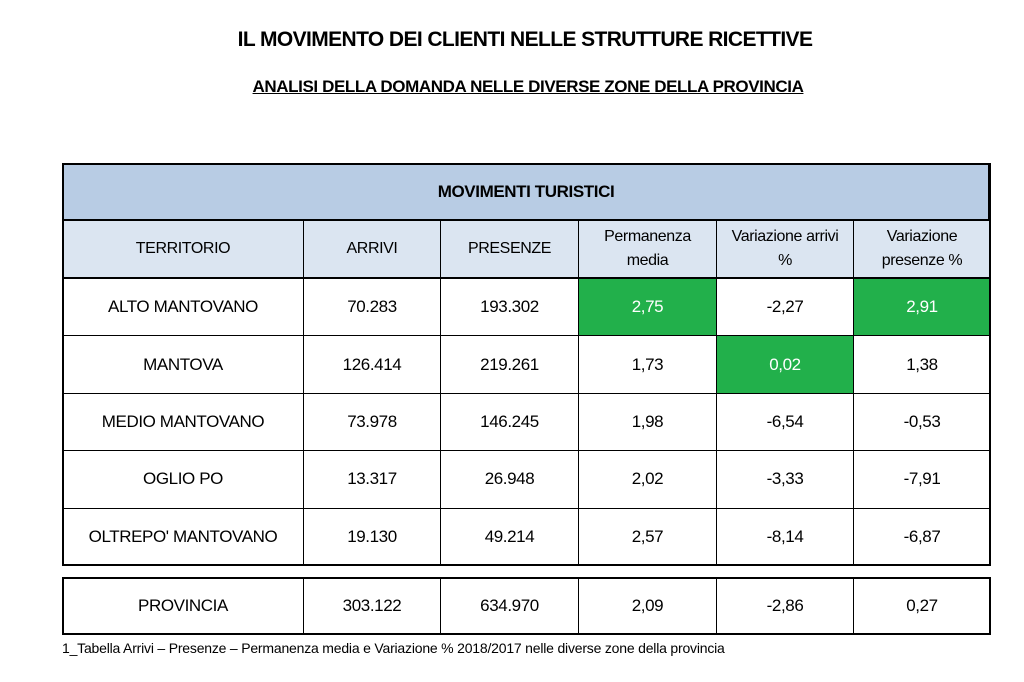  I want to click on row-label: ALTO MANTOVANO, so click(183, 307).